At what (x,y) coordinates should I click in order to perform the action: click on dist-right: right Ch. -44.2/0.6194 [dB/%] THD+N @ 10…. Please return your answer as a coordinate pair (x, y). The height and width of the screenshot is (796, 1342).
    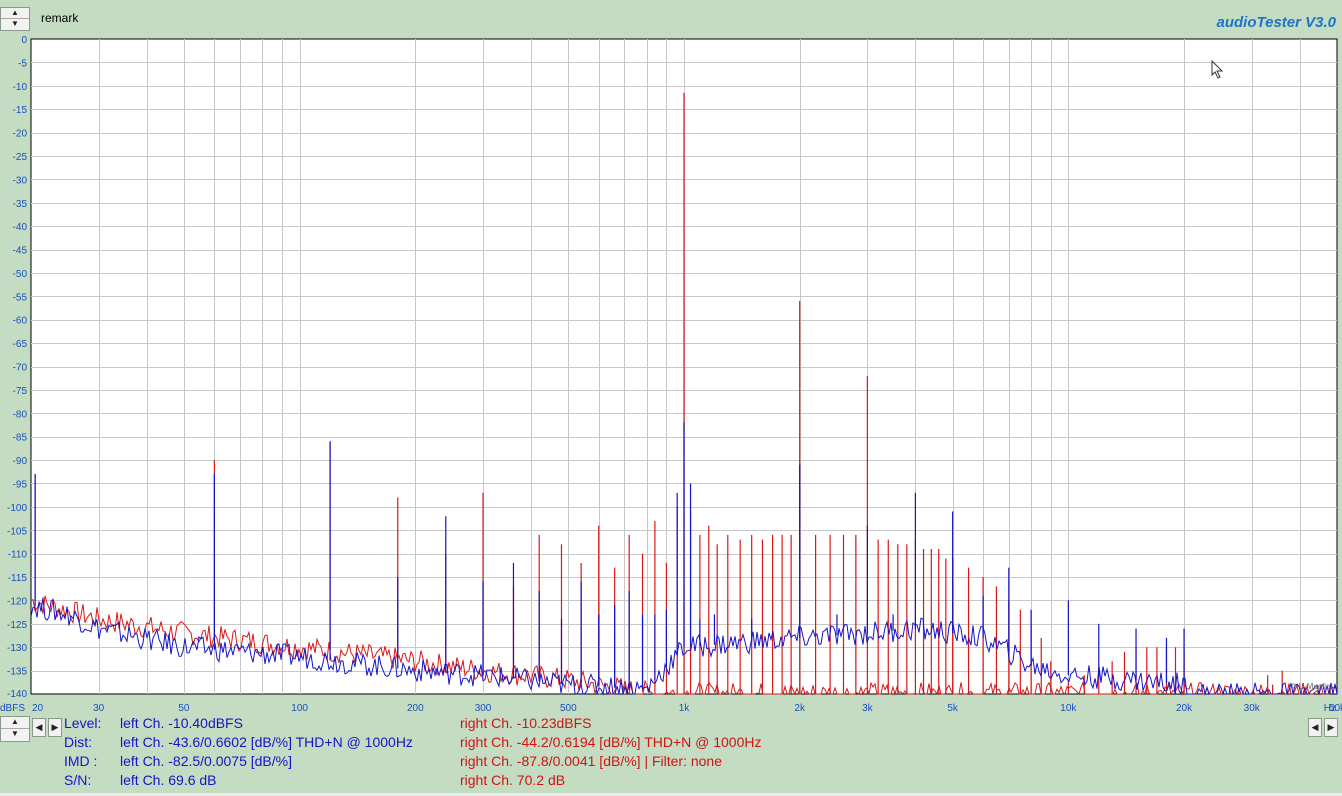
    Looking at the image, I should click on (611, 742).